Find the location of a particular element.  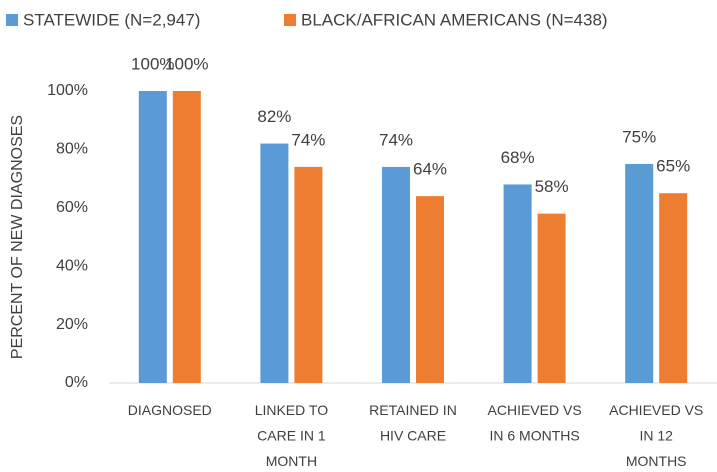

y-tick-label: 40% is located at coordinates (72, 265).